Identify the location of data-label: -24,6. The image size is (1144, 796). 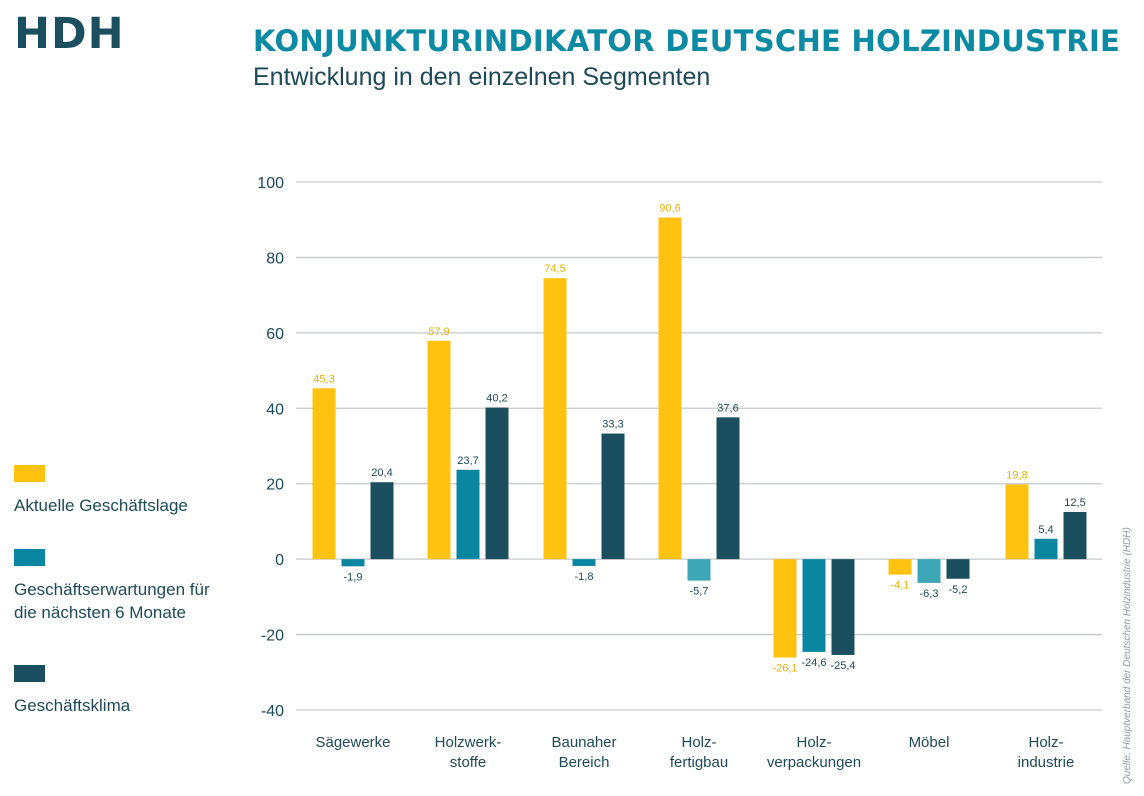
(813, 663).